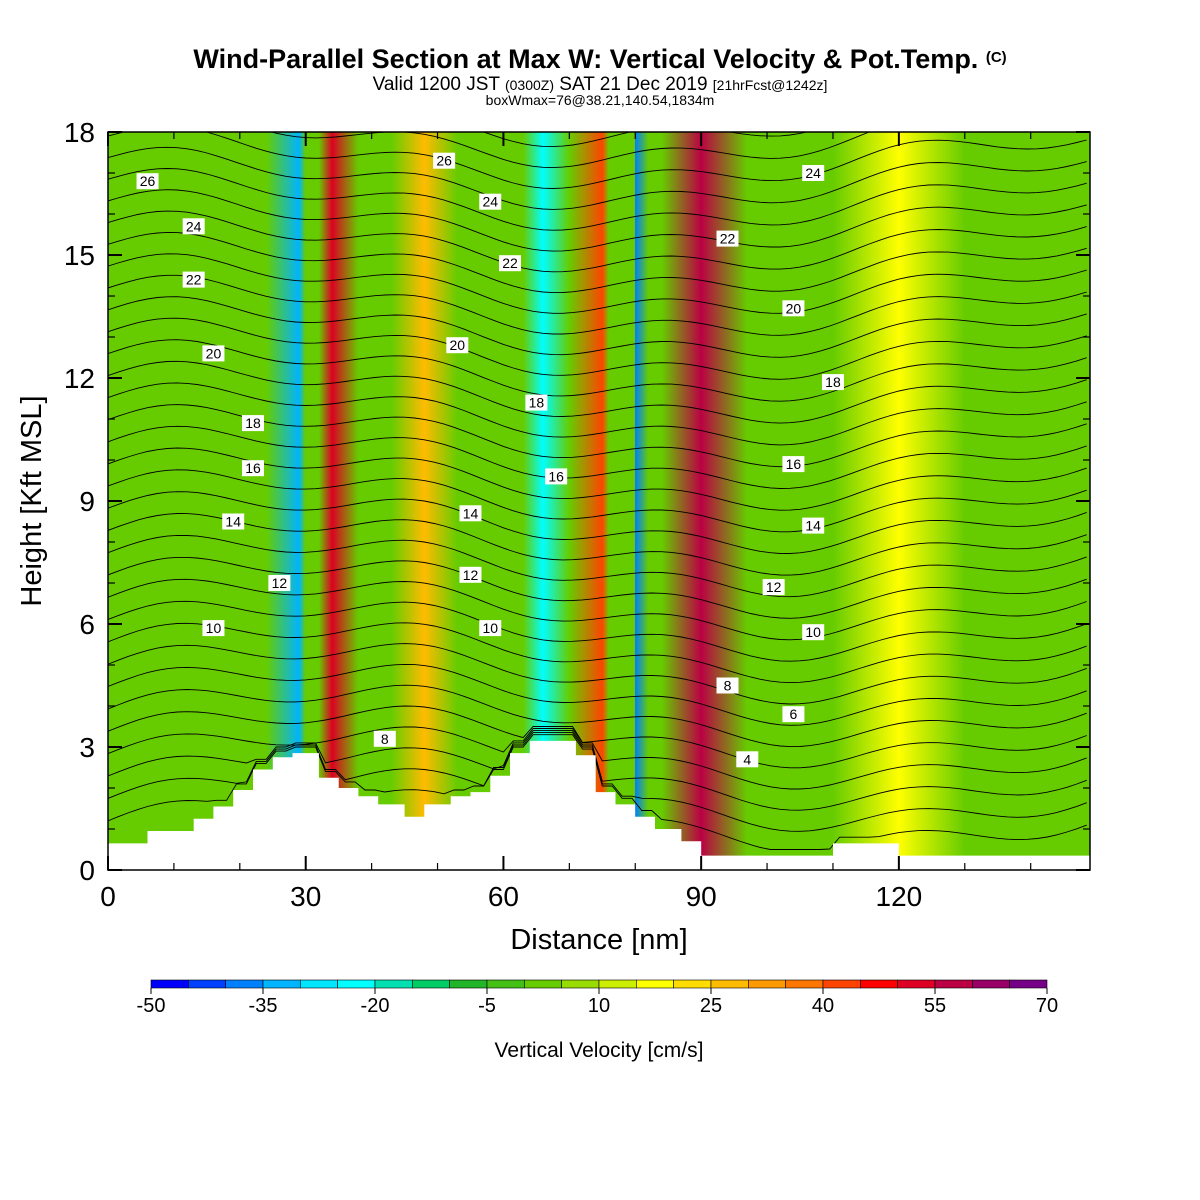 This screenshot has width=1200, height=1200. I want to click on contour-label: 24, so click(193, 226).